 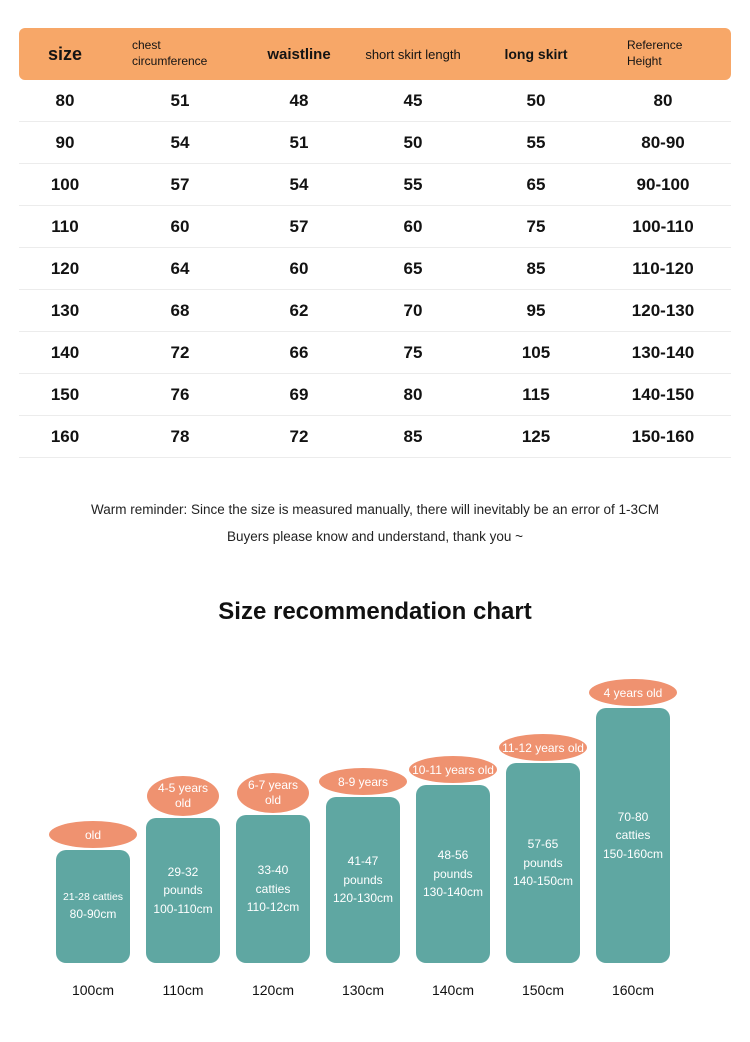 What do you see at coordinates (663, 436) in the screenshot?
I see `table-cell: 150-160` at bounding box center [663, 436].